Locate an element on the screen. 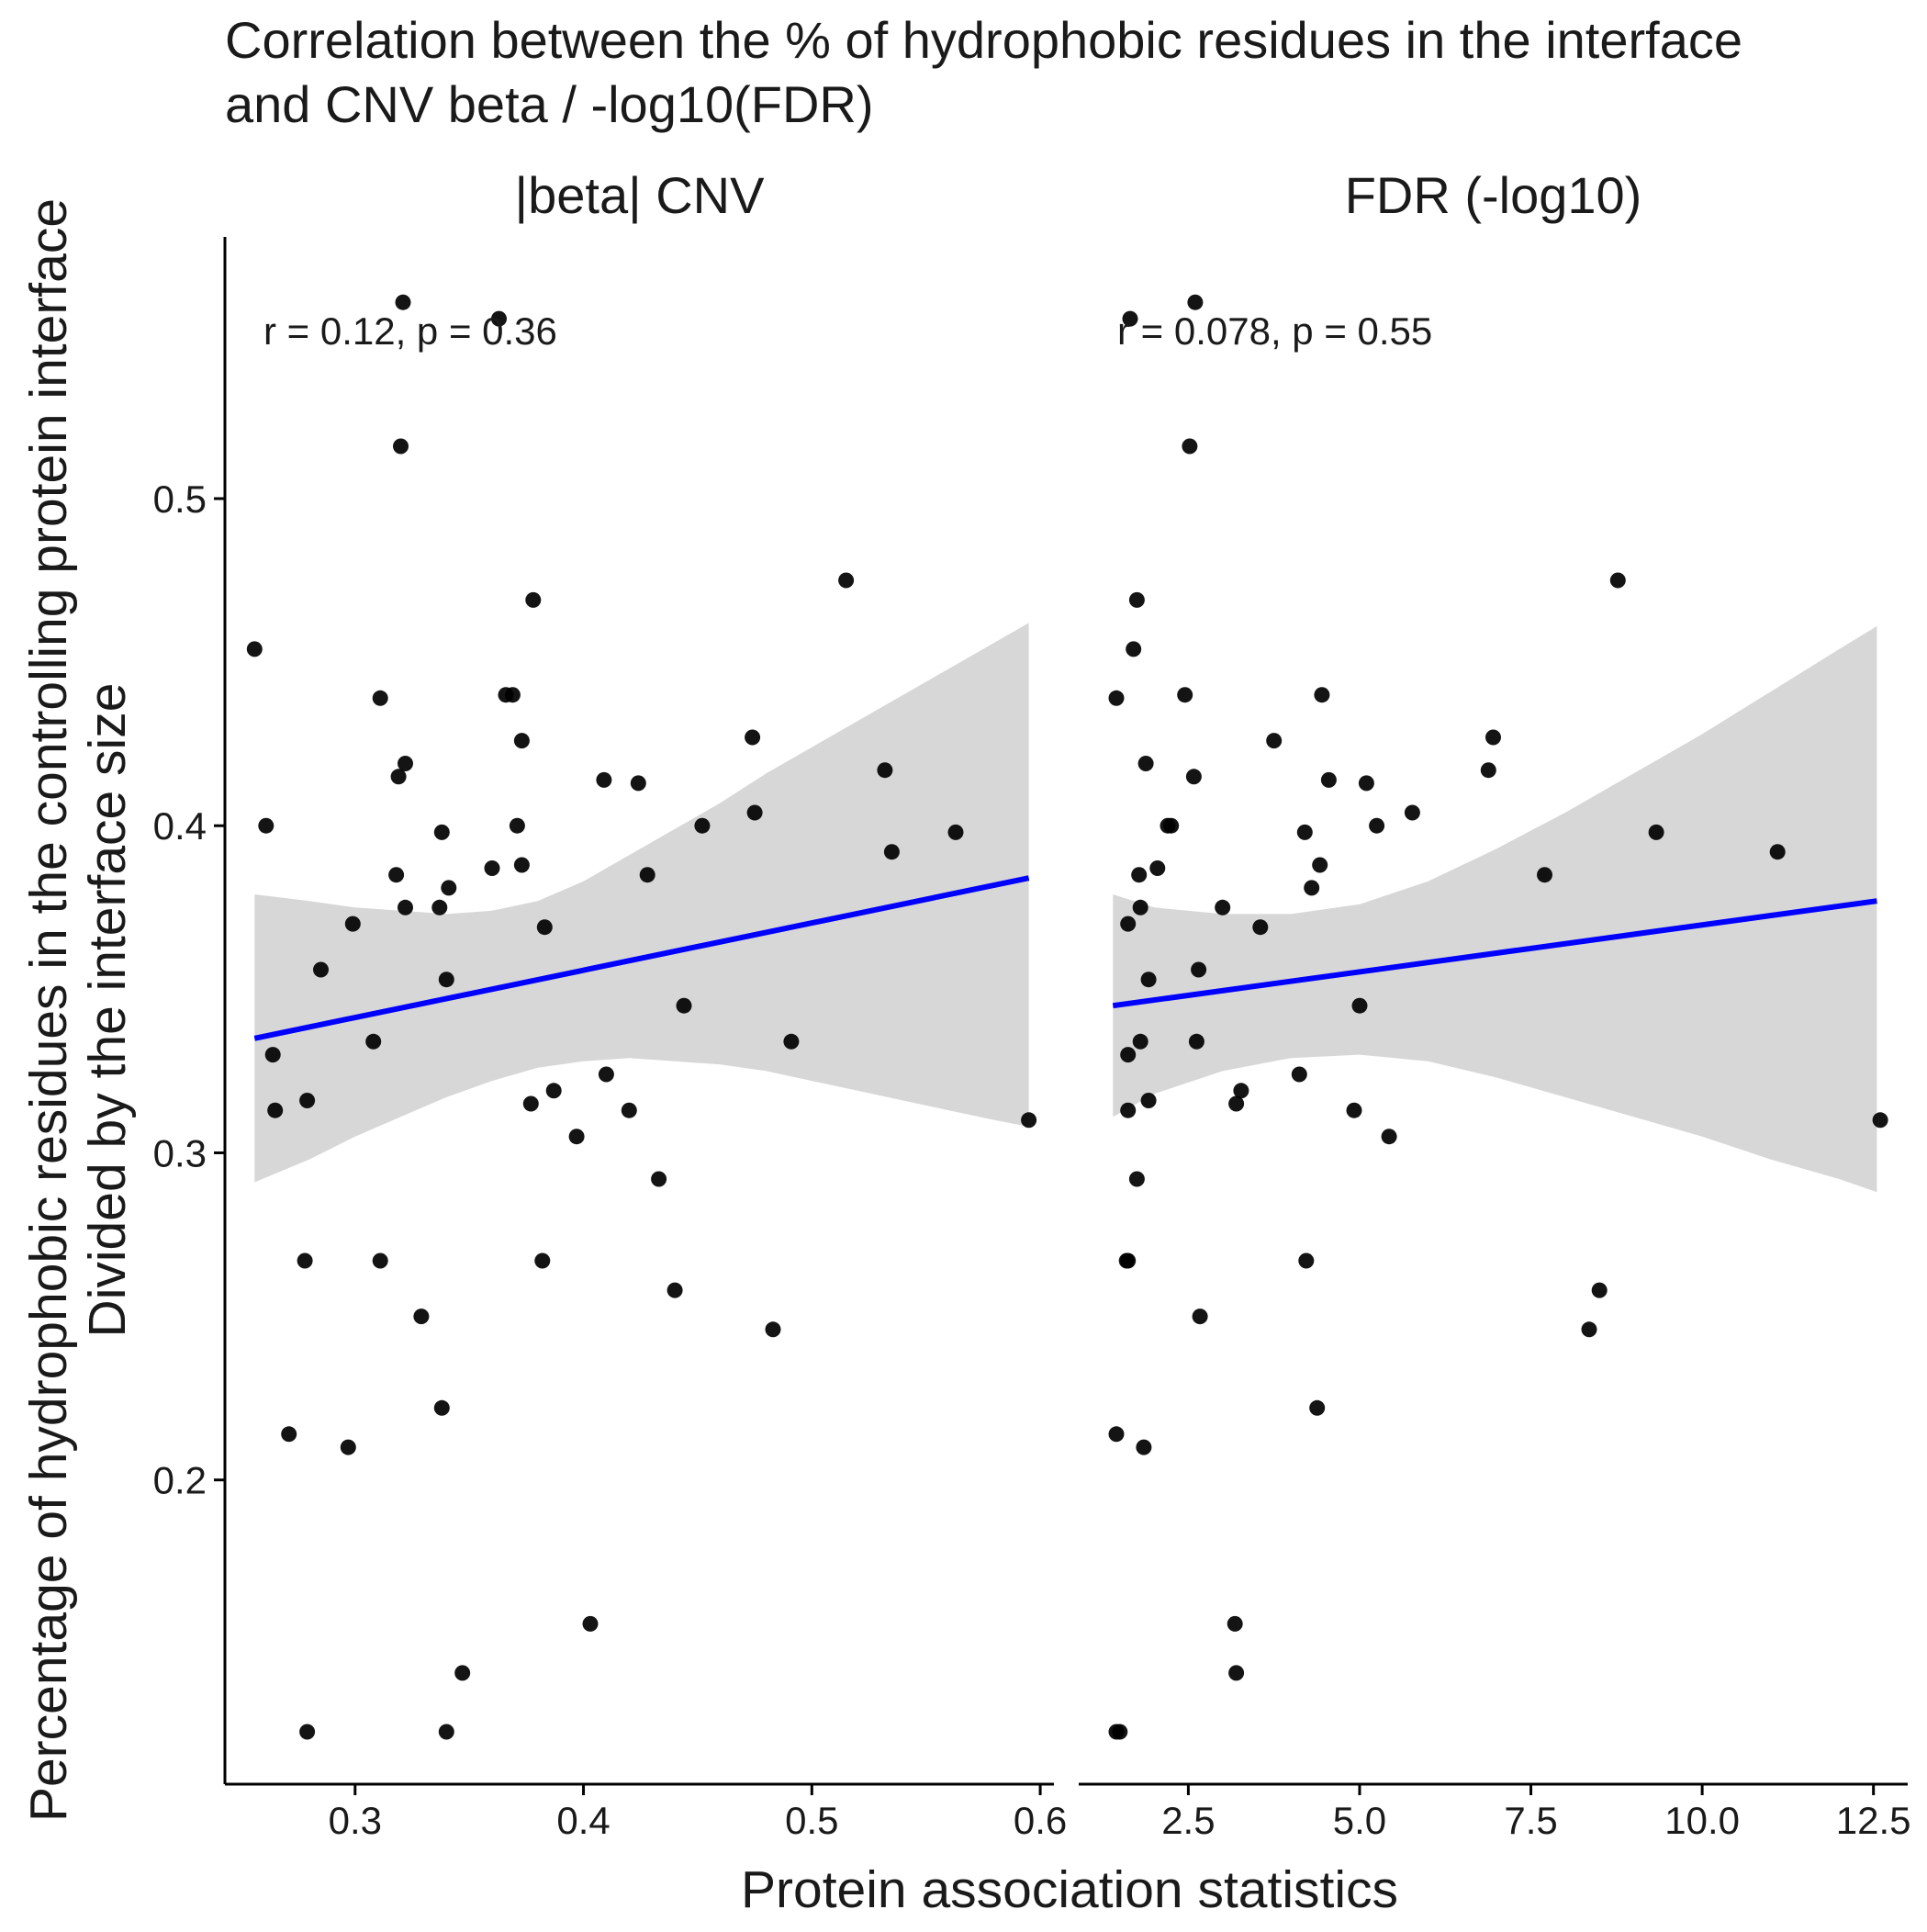  regression-line is located at coordinates (641, 958).